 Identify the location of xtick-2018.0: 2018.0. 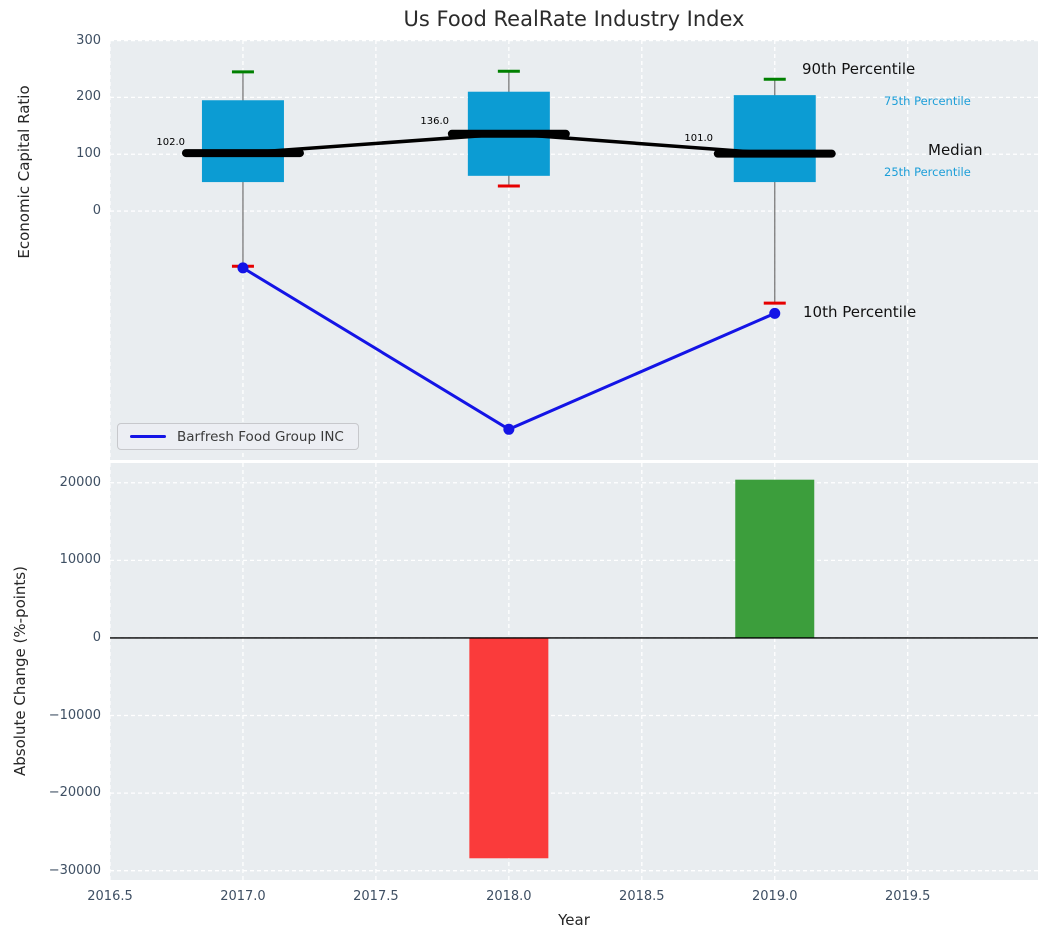
(509, 896).